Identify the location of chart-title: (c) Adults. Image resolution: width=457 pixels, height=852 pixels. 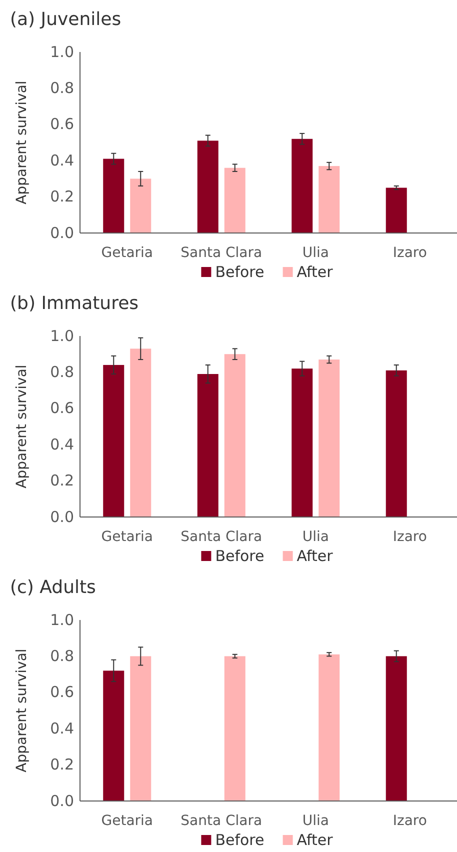
(53, 587).